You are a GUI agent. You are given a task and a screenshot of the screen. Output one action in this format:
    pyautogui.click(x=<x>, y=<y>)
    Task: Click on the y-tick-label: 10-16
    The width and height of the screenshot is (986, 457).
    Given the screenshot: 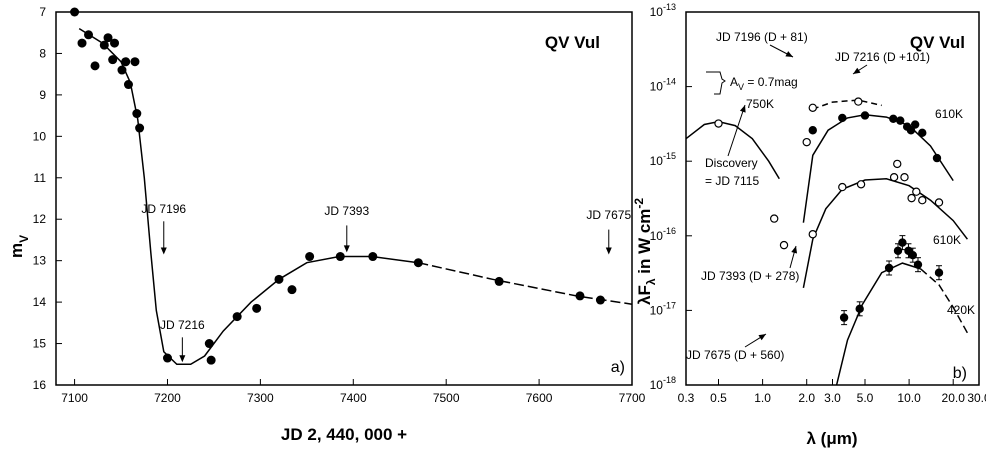 What is the action you would take?
    pyautogui.click(x=663, y=234)
    